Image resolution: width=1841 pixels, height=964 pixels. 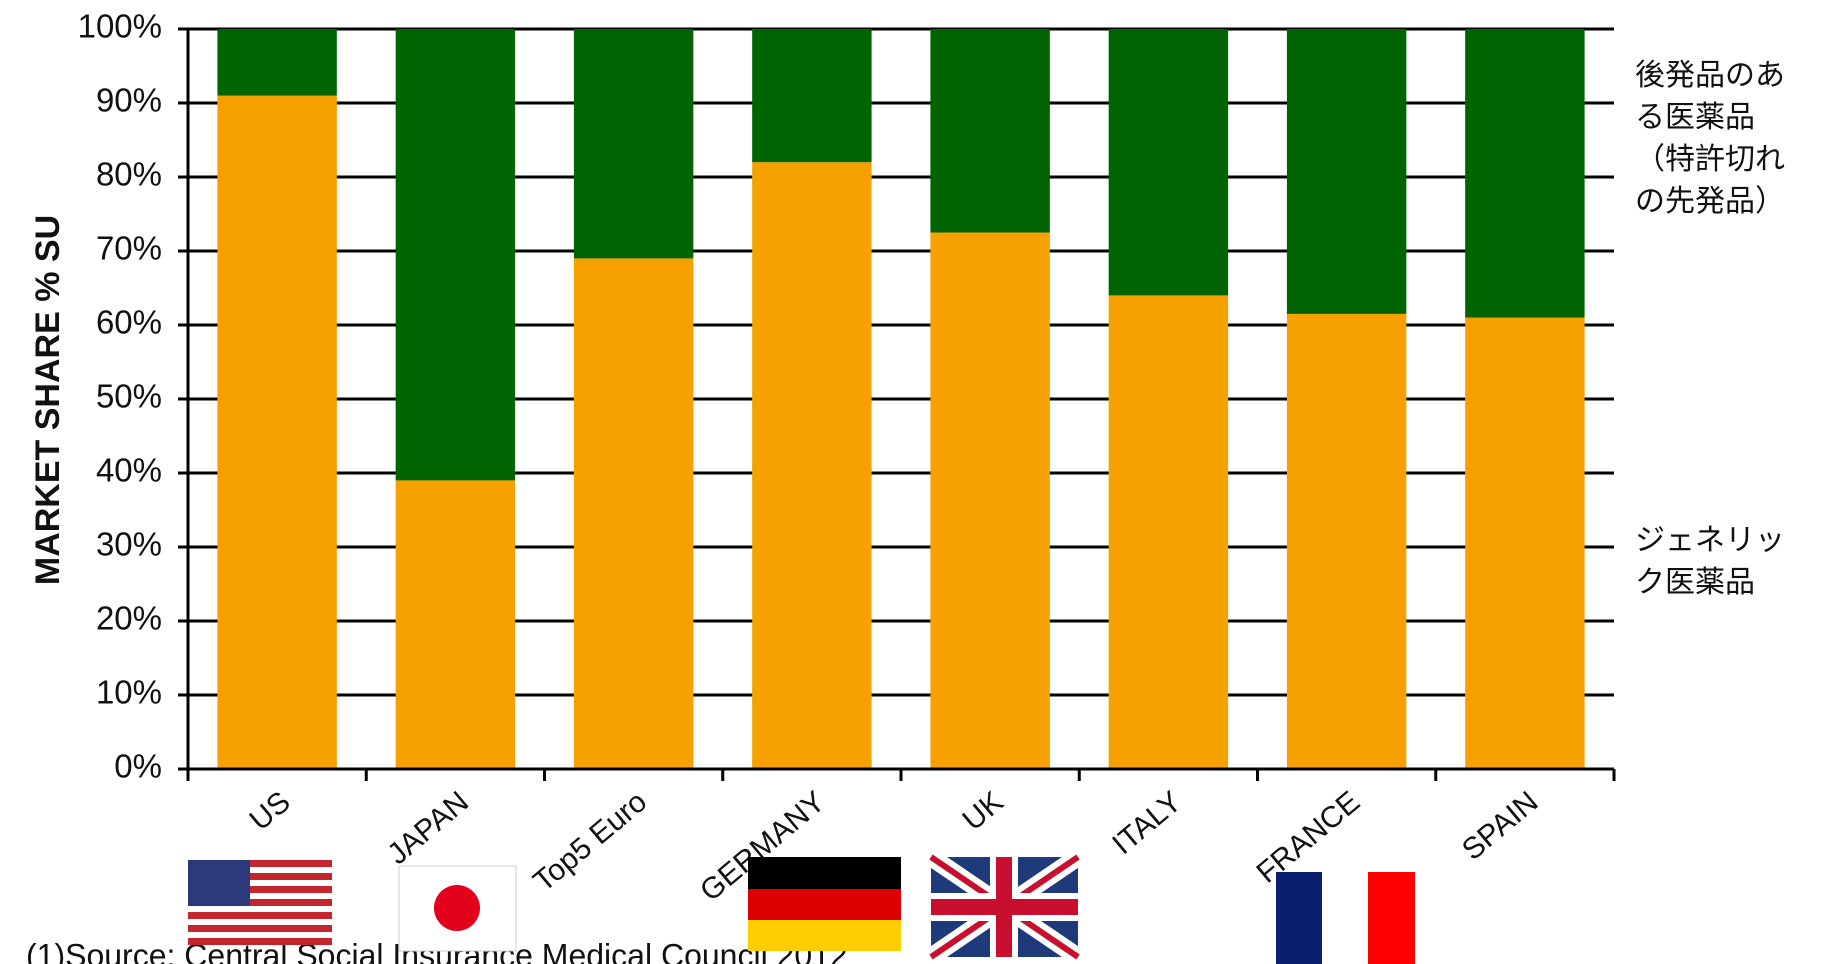 What do you see at coordinates (138, 766) in the screenshot?
I see `y-tick-label: 0%` at bounding box center [138, 766].